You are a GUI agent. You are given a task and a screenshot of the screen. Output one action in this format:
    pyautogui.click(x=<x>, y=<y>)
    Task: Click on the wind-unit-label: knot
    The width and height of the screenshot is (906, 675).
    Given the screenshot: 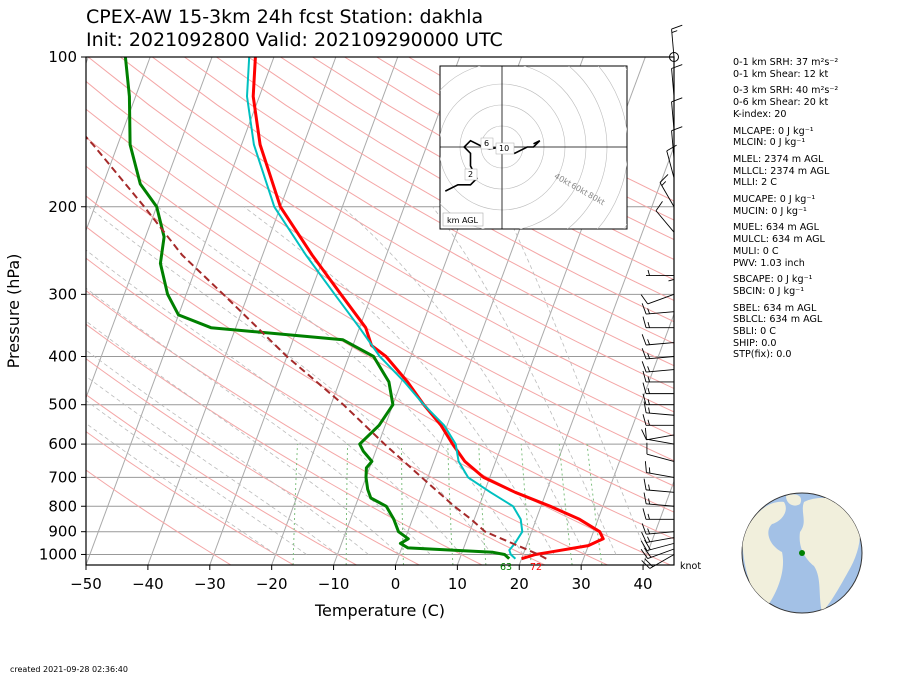 What is the action you would take?
    pyautogui.click(x=690, y=566)
    